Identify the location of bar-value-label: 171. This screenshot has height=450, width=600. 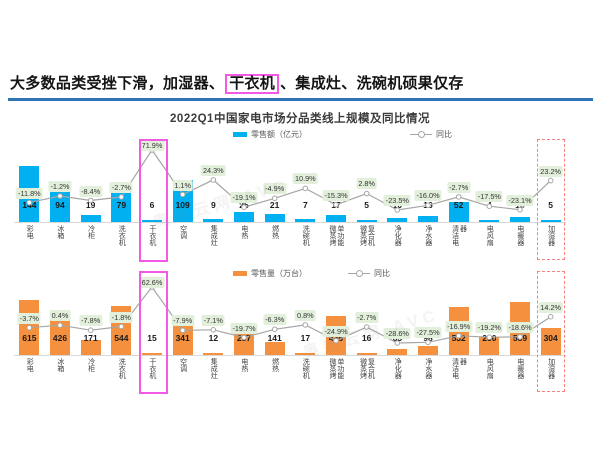
(90, 338).